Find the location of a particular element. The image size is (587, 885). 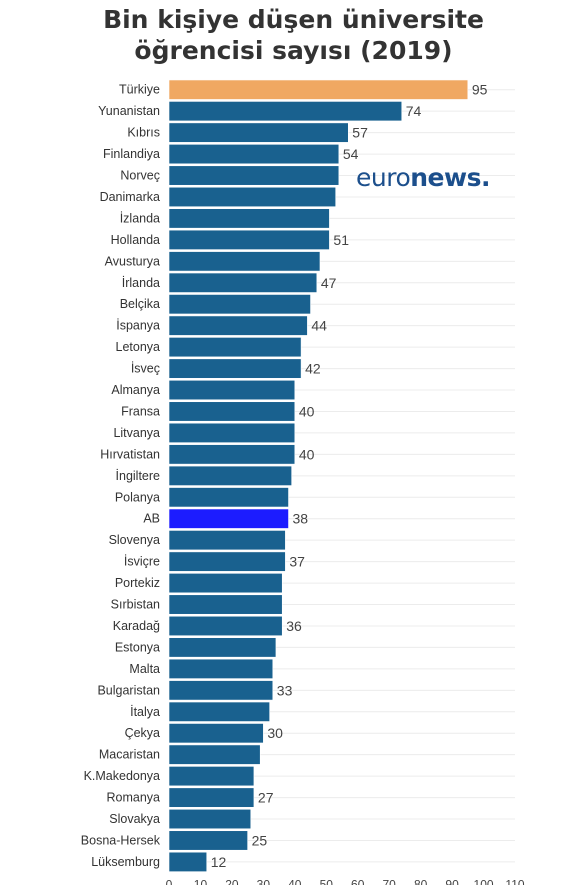

chart-title-line-2: öğrencisi sayısı (2019) is located at coordinates (293, 50).